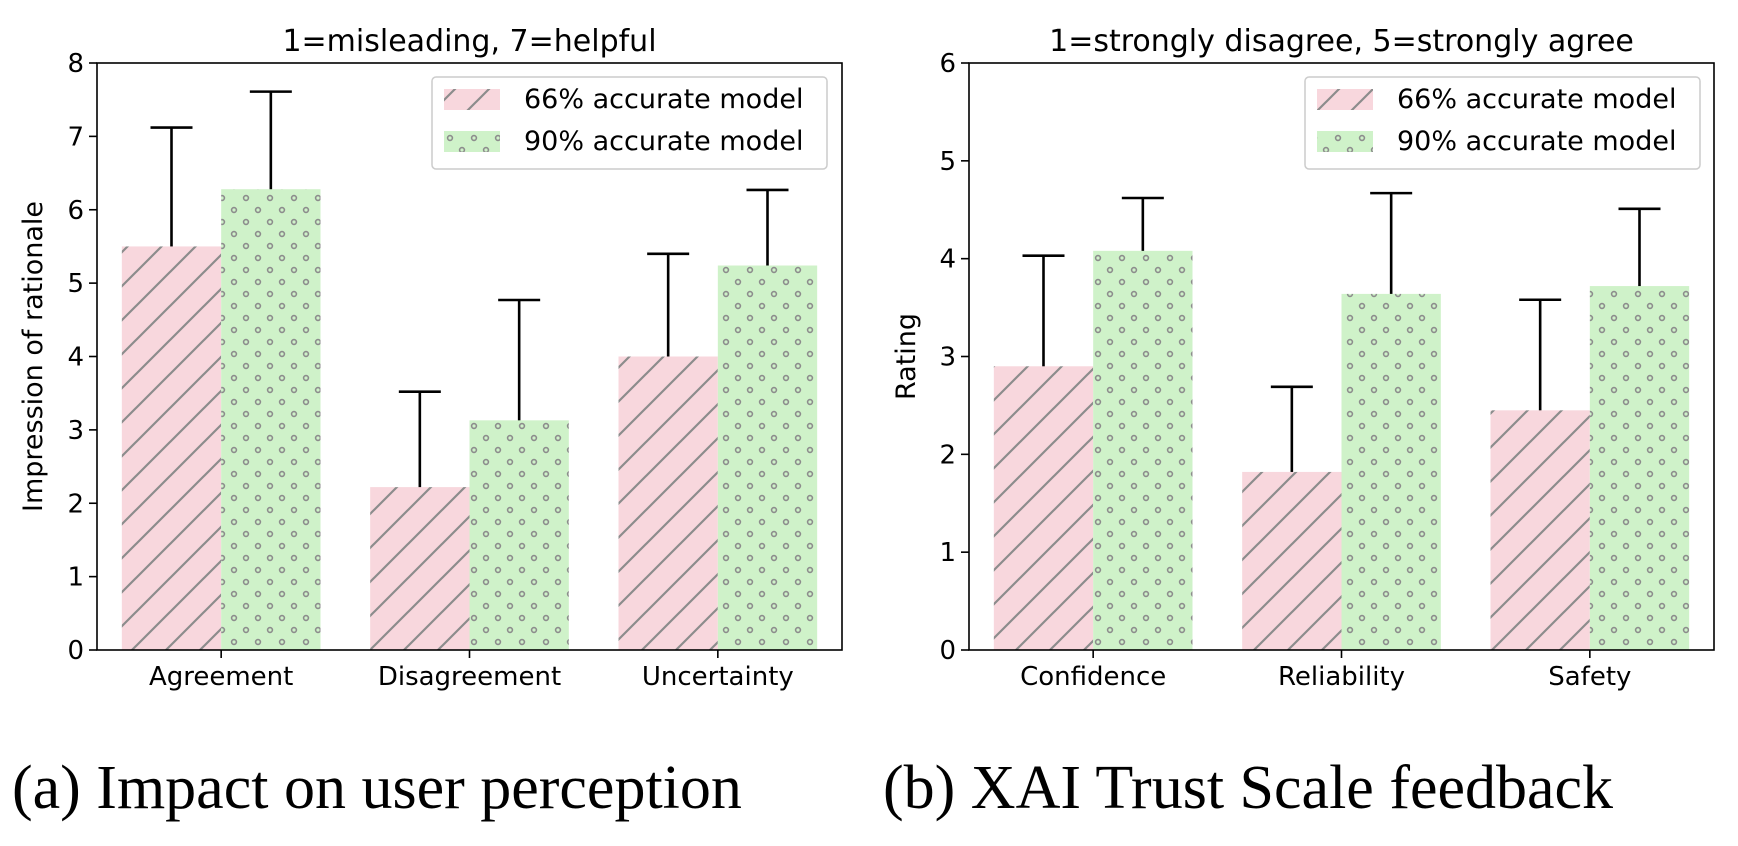 The height and width of the screenshot is (846, 1738). What do you see at coordinates (271, 419) in the screenshot?
I see `bar-agreement-90-accurate-model` at bounding box center [271, 419].